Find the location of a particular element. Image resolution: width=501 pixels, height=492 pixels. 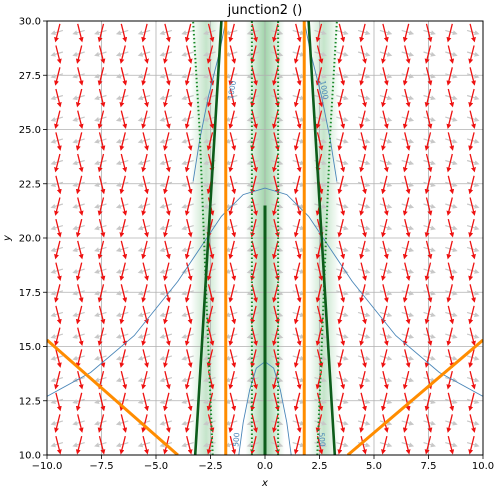

y-tick-label: 25.0 is located at coordinates (30, 130).